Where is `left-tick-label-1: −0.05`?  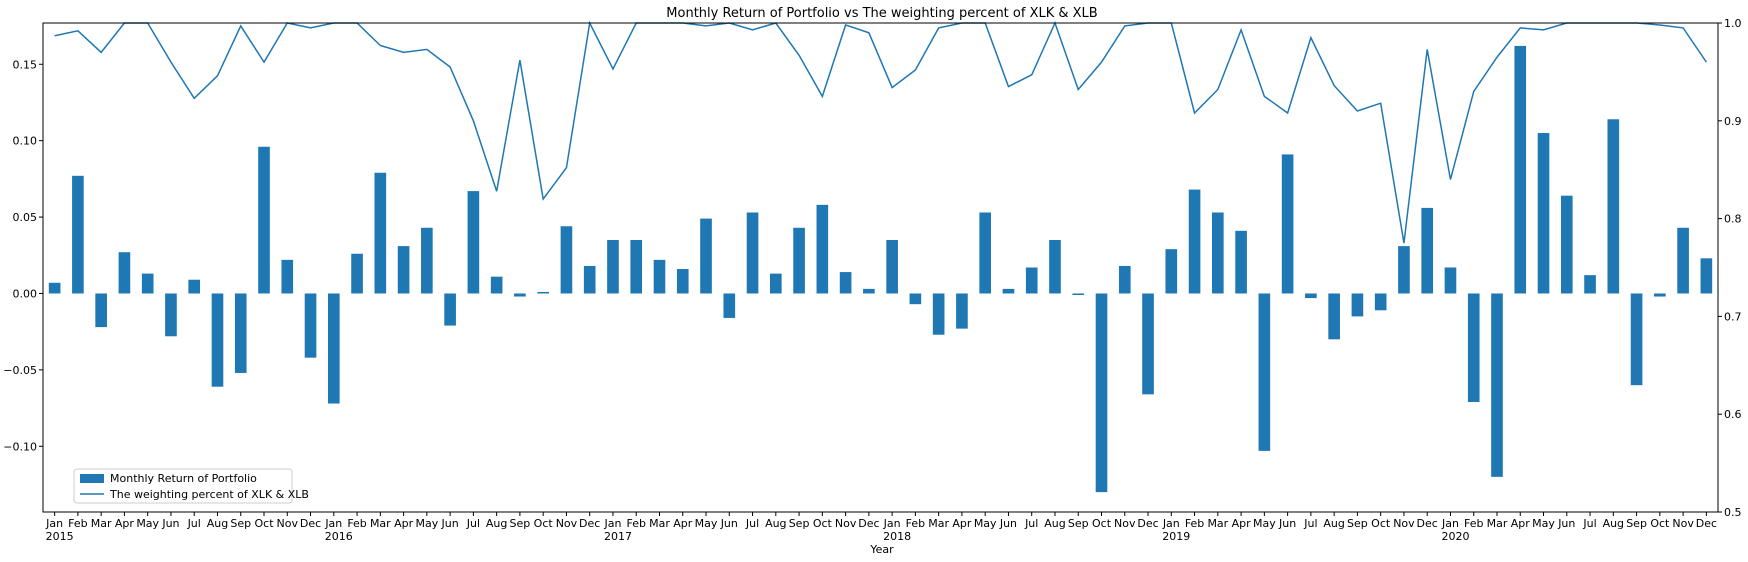
left-tick-label-1: −0.05 is located at coordinates (20, 370).